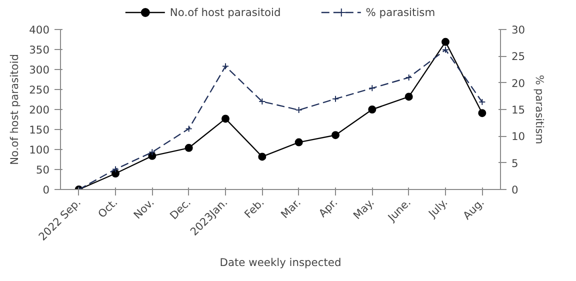 This screenshot has height=281, width=576. I want to click on y-tick-label: 50, so click(43, 170).